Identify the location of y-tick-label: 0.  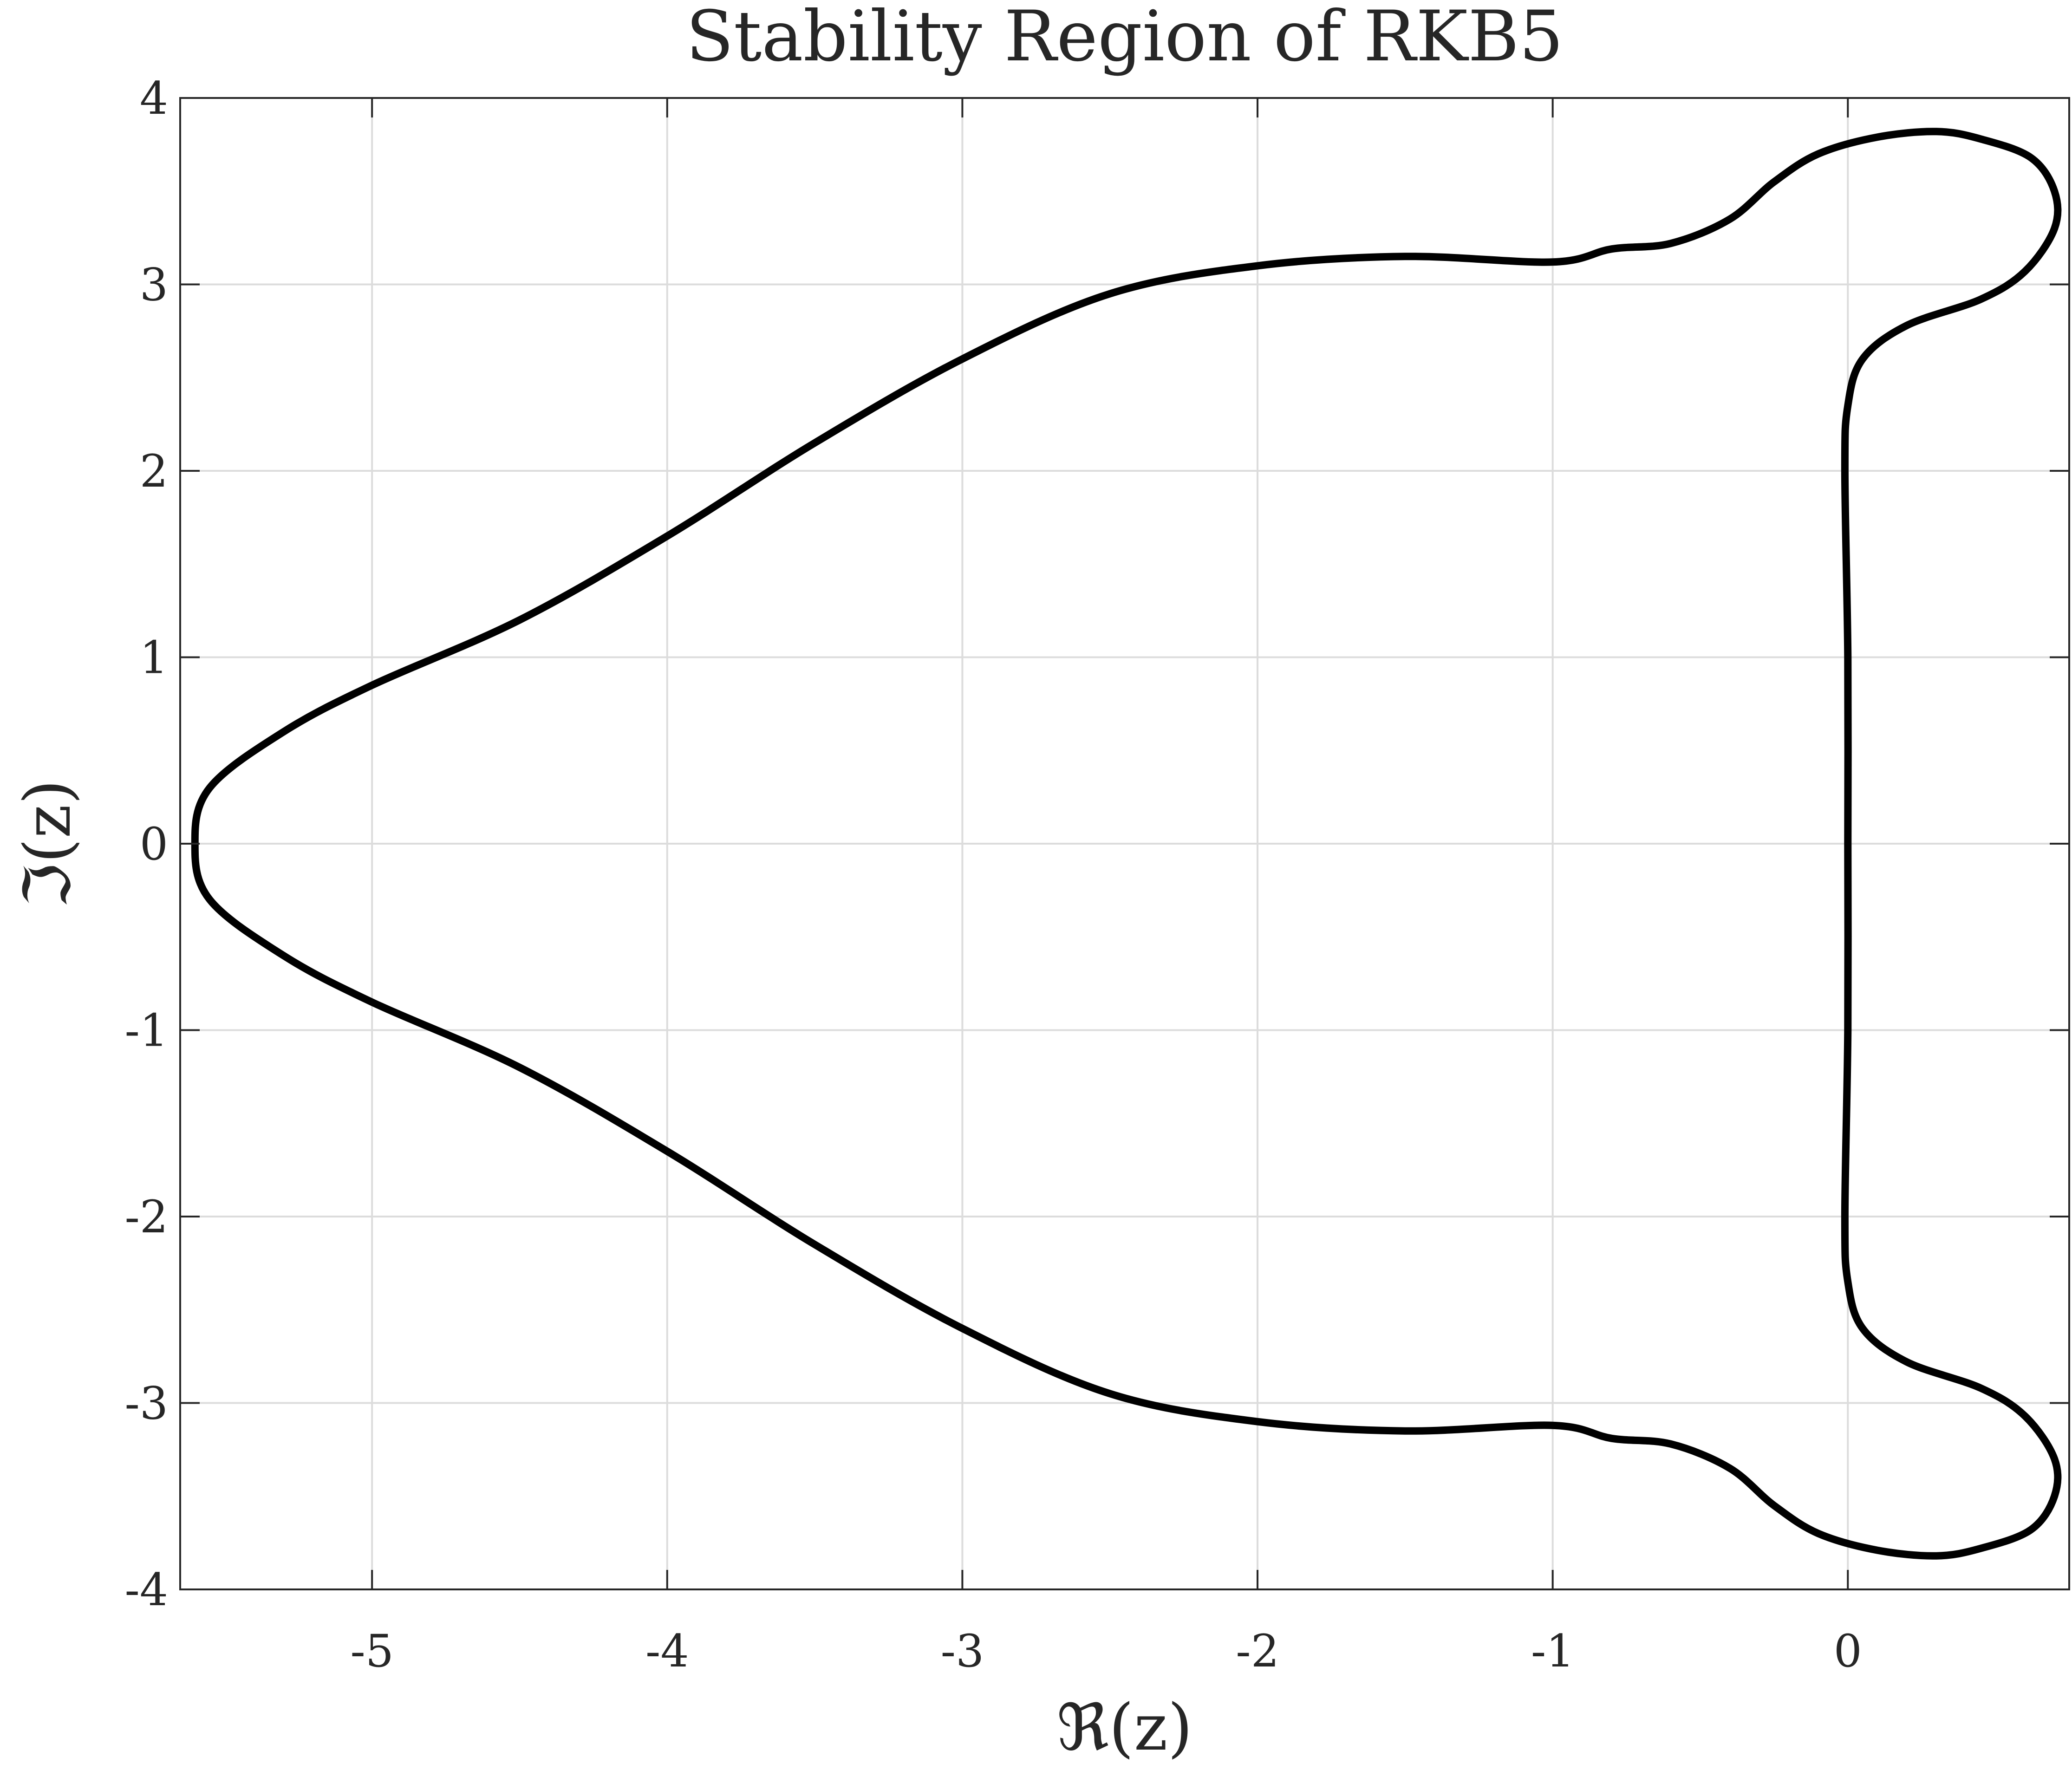
(154, 844).